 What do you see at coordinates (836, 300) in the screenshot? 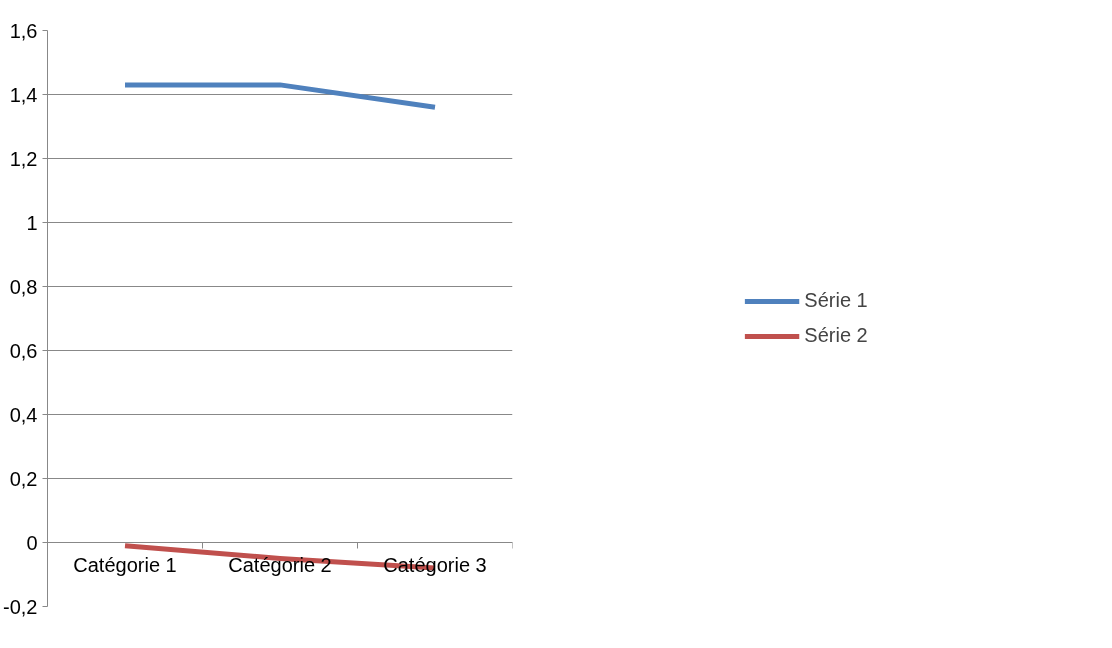
I see `legend-label: Série 1` at bounding box center [836, 300].